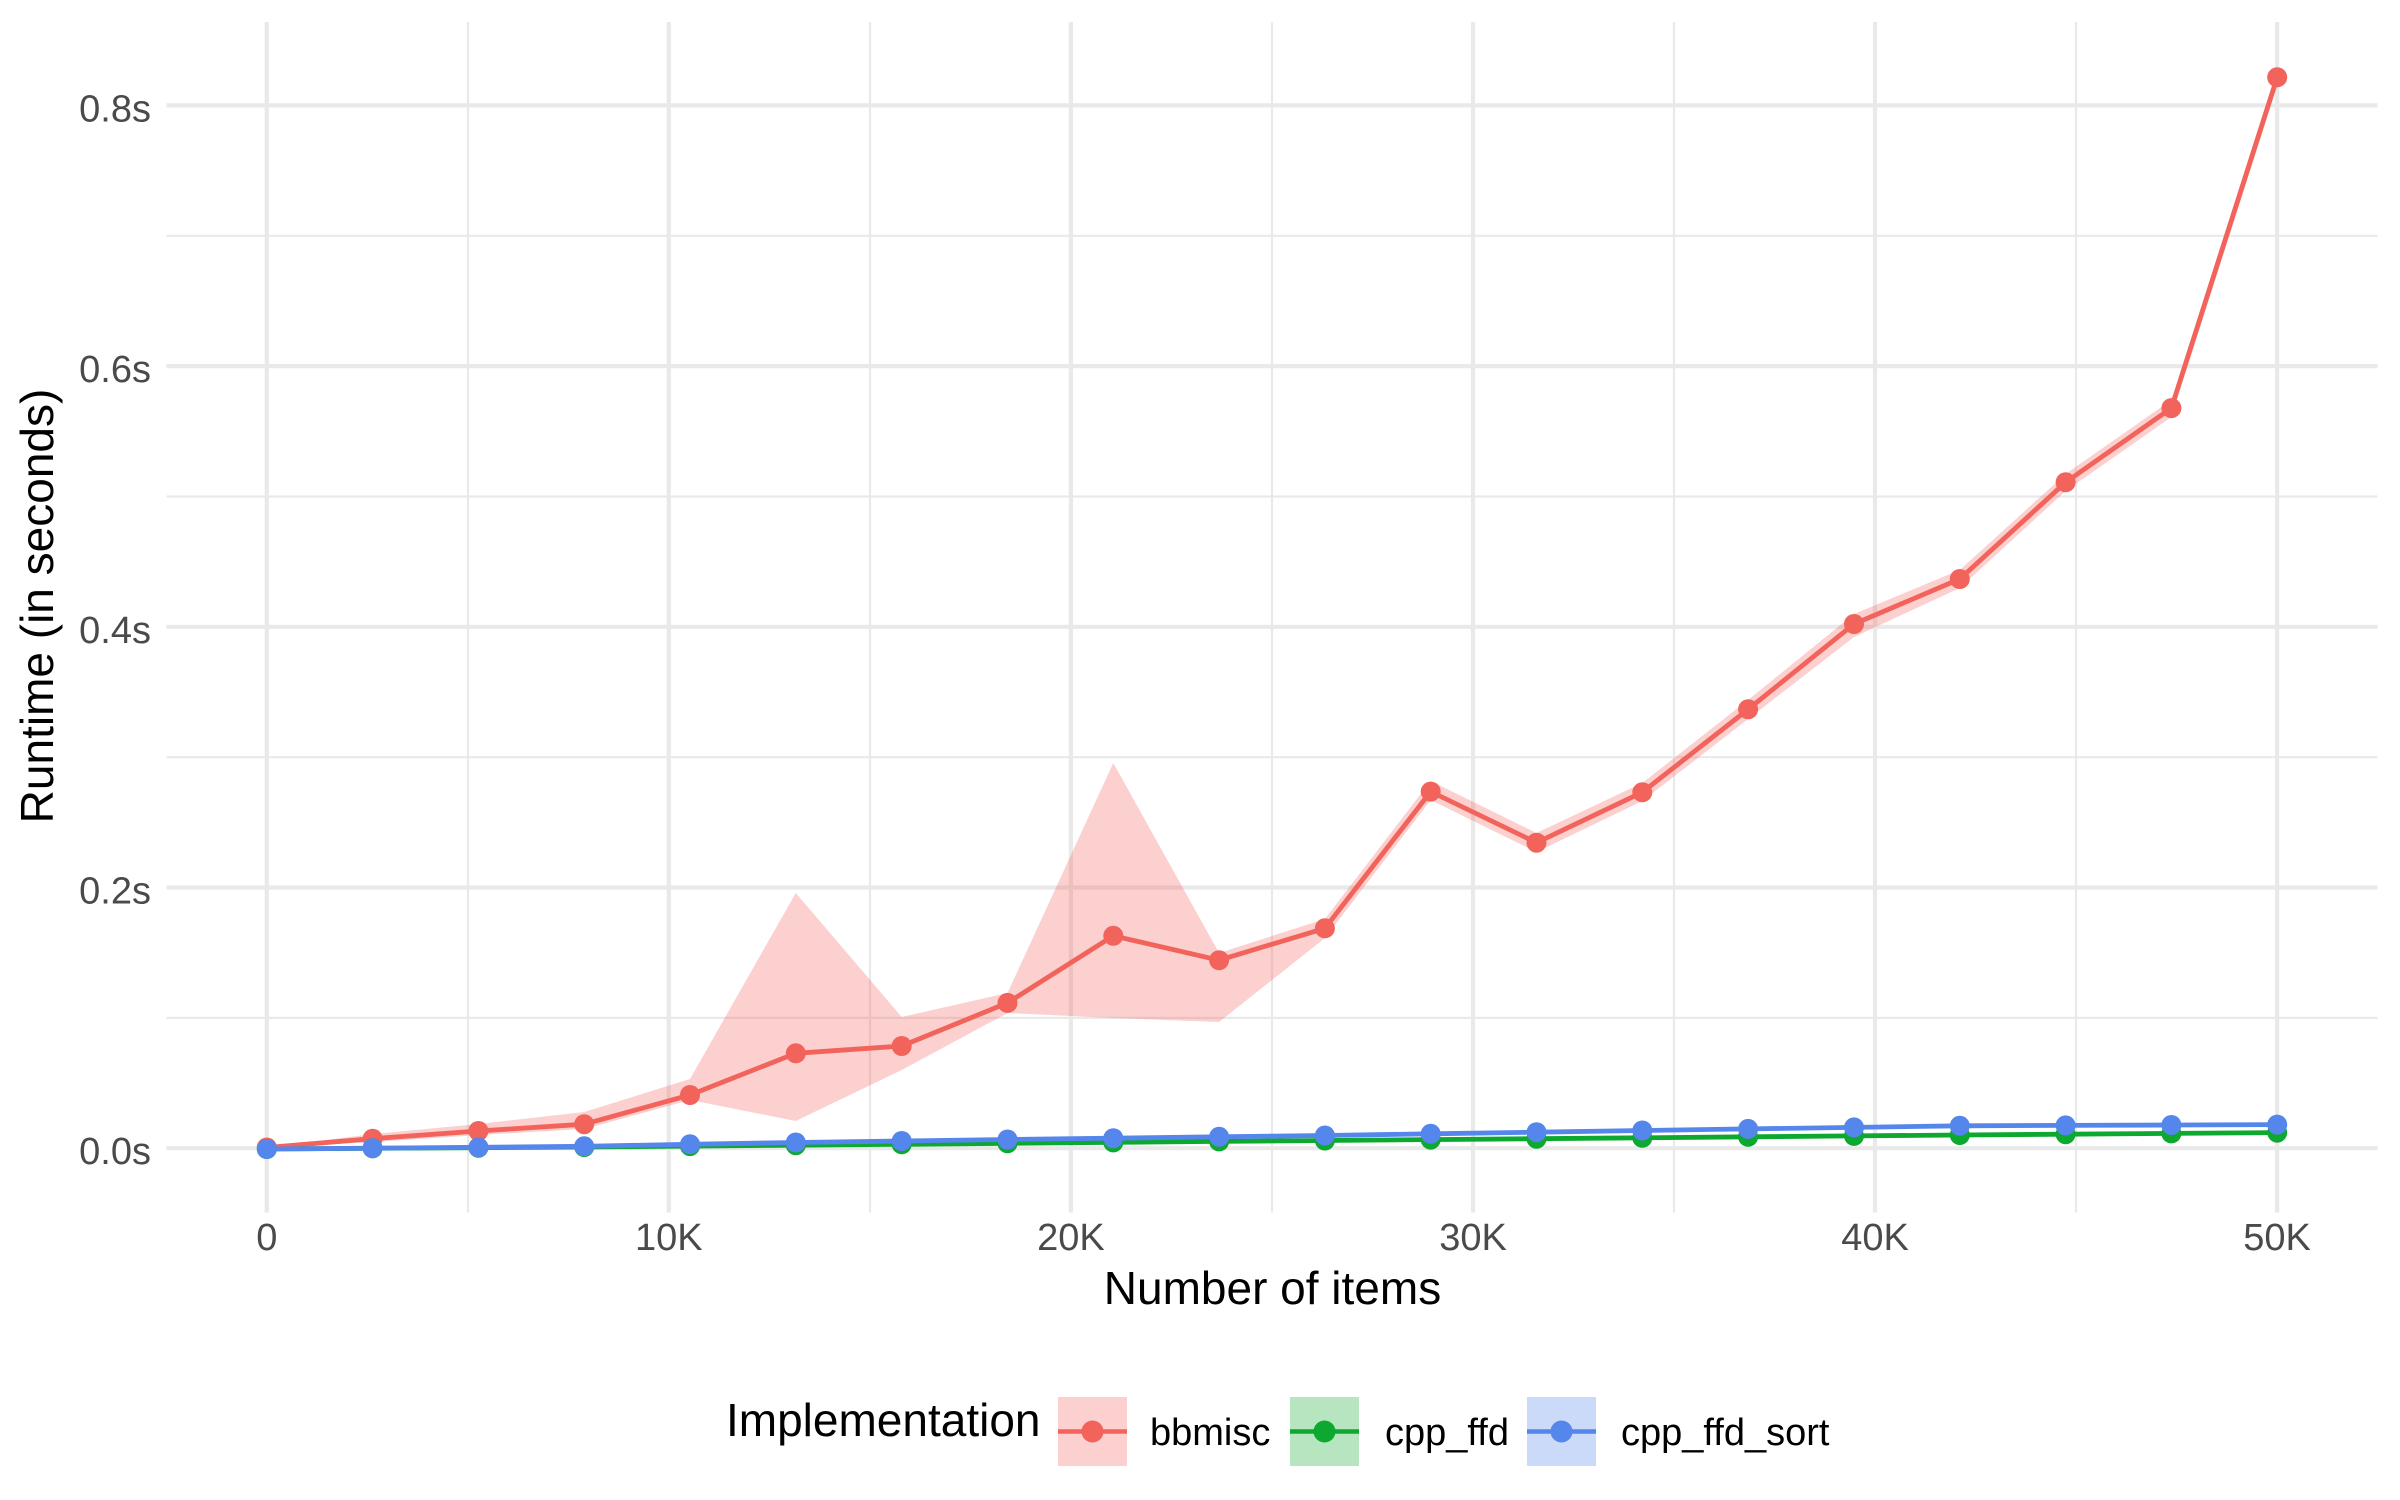  I want to click on svg-text: 50K, so click(2277, 1238).